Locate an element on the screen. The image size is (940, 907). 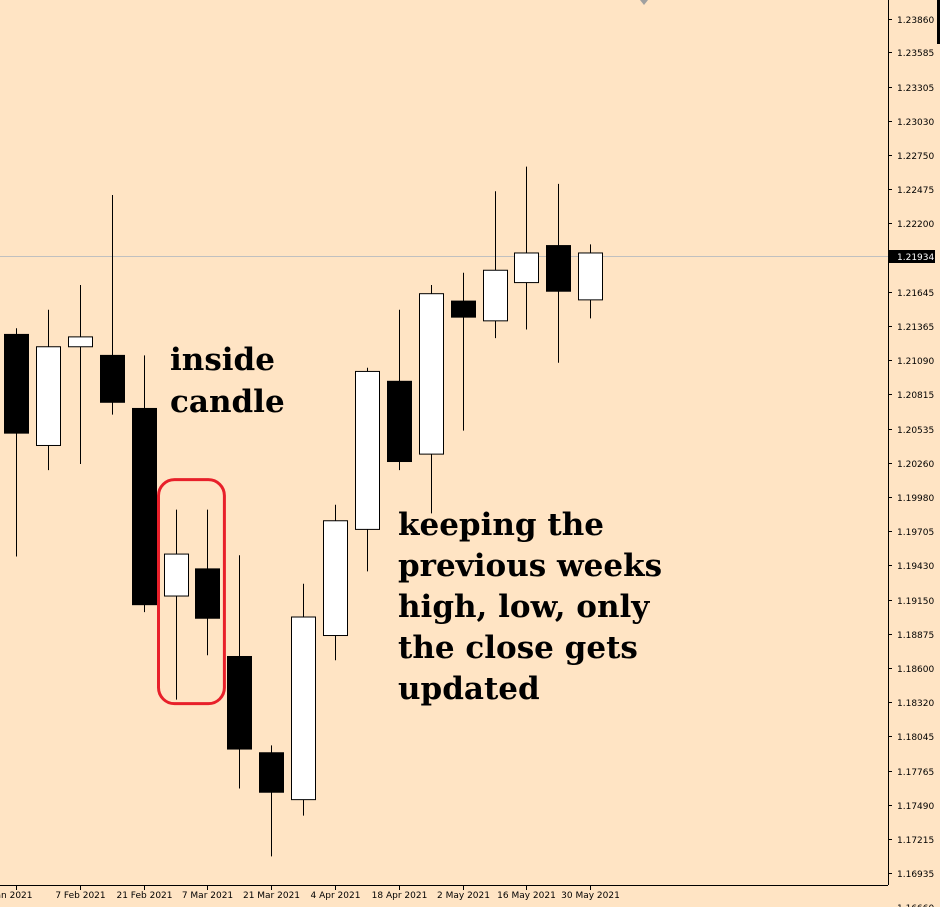
y-tick-label: 1.21645 is located at coordinates (915, 294).